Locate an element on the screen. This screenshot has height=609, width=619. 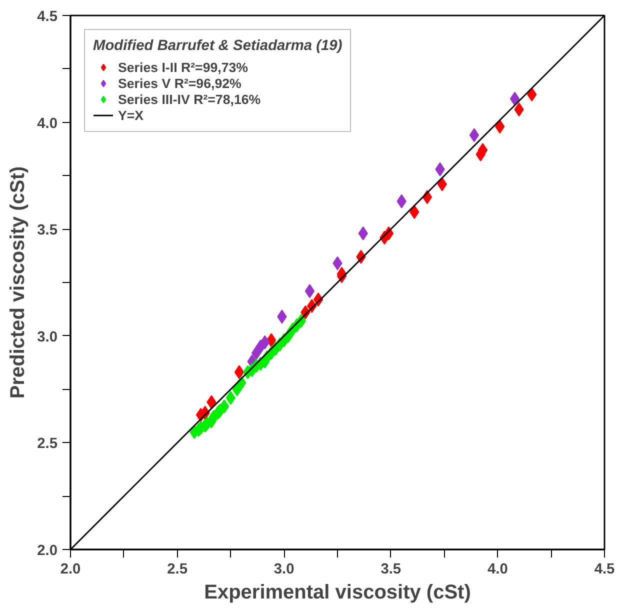
y-tick-label: 3.0 is located at coordinates (47, 337).